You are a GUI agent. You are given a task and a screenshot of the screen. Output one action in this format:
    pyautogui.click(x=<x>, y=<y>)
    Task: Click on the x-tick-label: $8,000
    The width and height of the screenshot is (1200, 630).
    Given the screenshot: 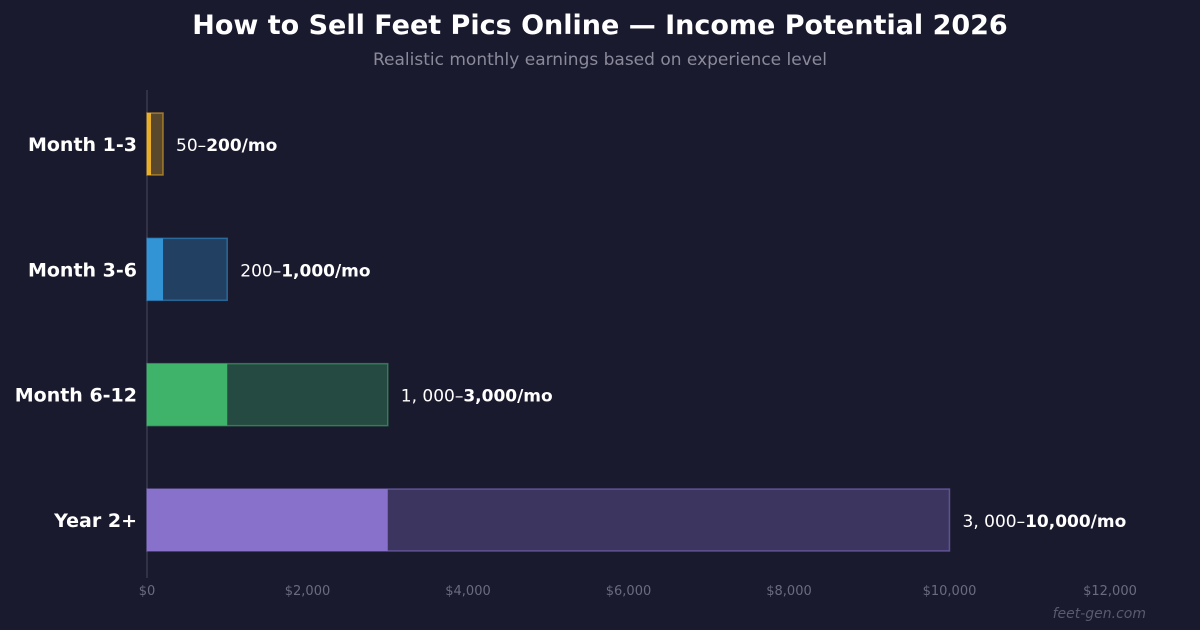 What is the action you would take?
    pyautogui.click(x=789, y=591)
    